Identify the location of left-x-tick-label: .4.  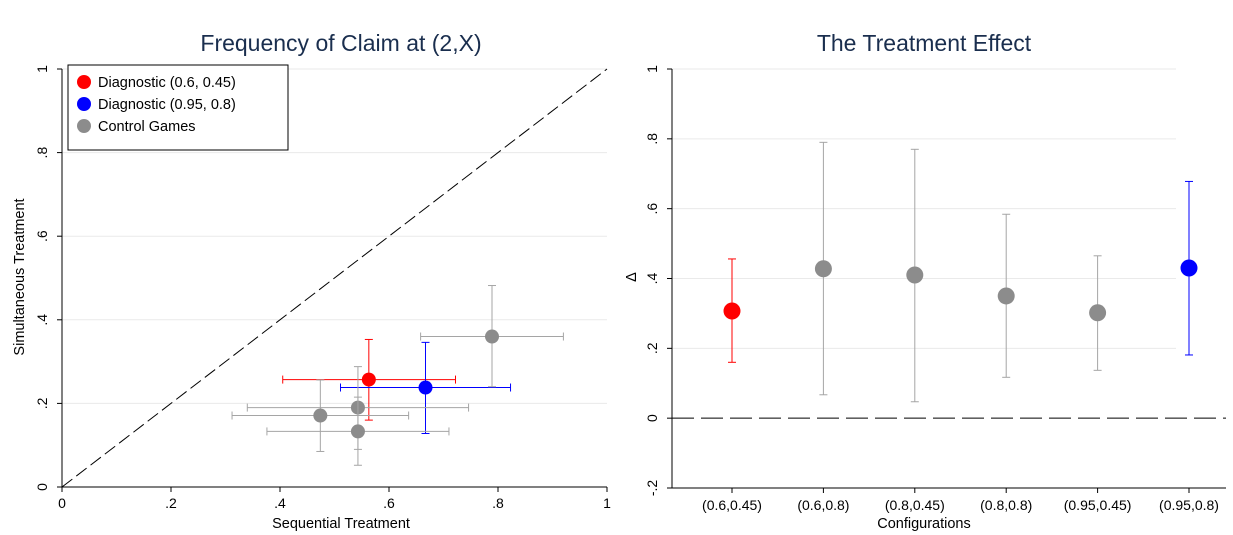
(280, 503).